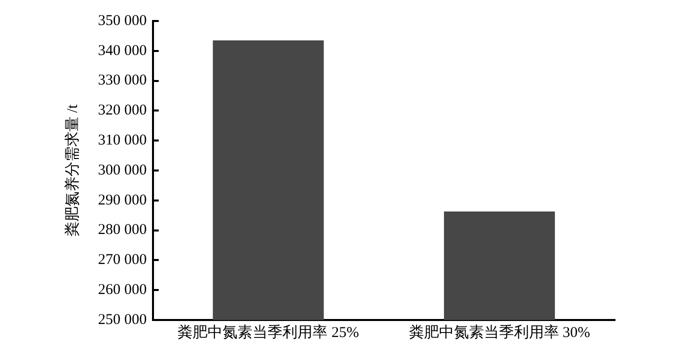 The height and width of the screenshot is (350, 700). I want to click on y-tick-label: 250 000, so click(122, 320).